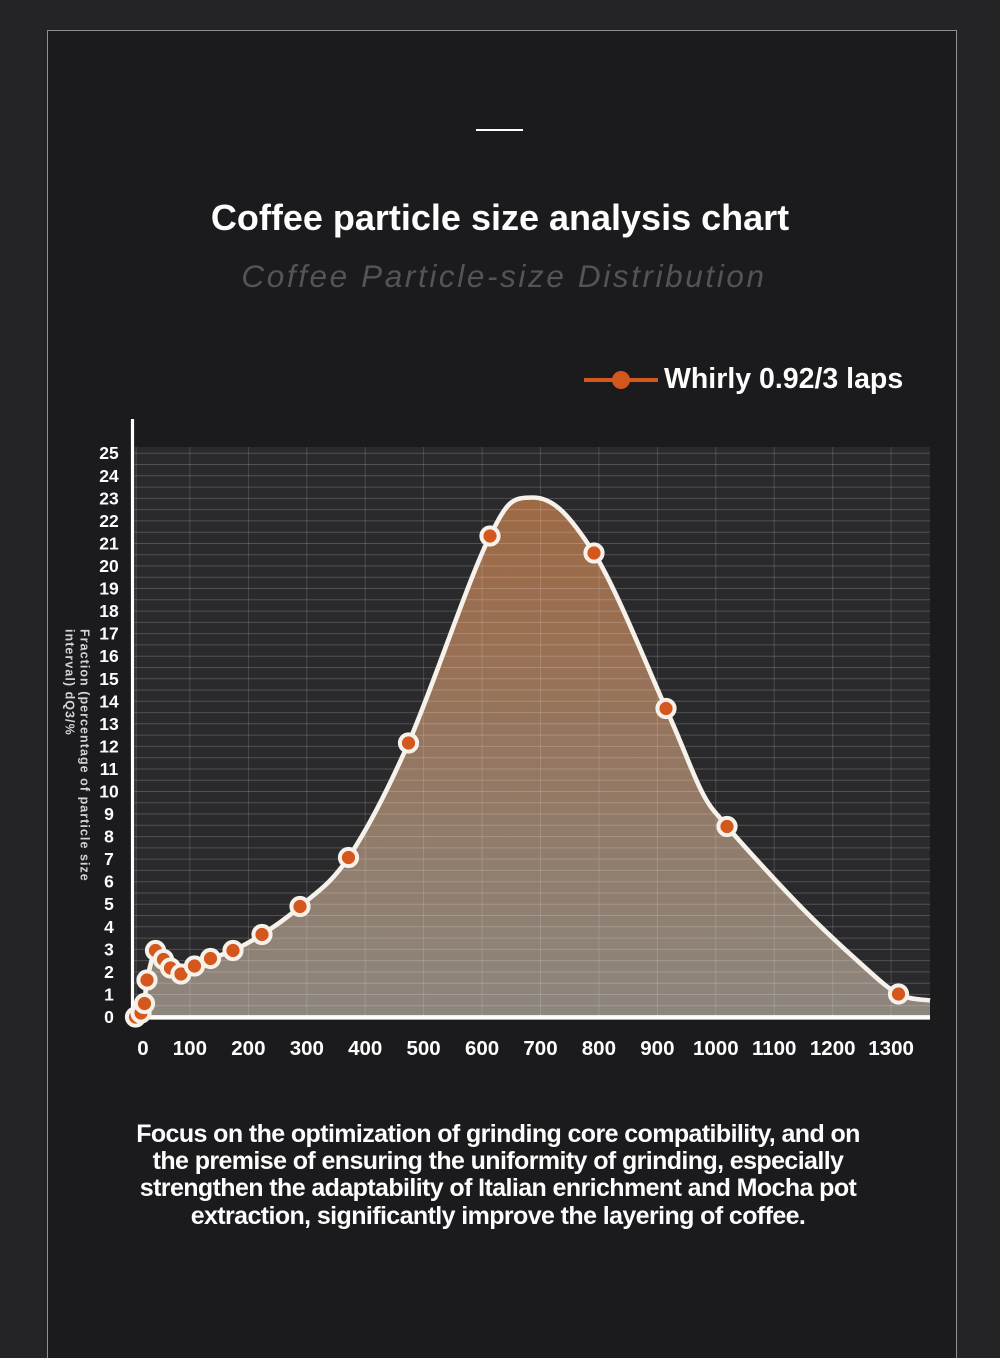 The height and width of the screenshot is (1358, 1000). I want to click on svg-text: 11, so click(109, 769).